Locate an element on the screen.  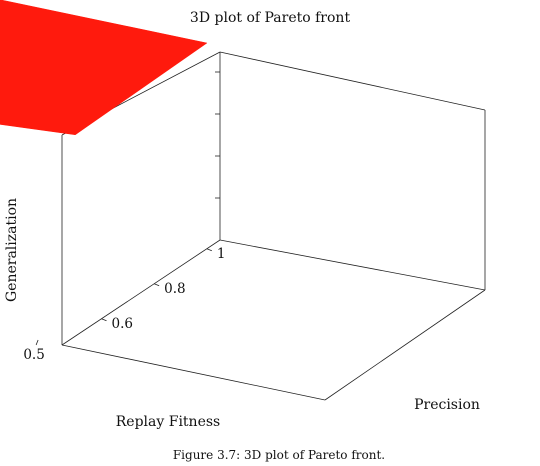
y-tick-label: 1 is located at coordinates (221, 254).